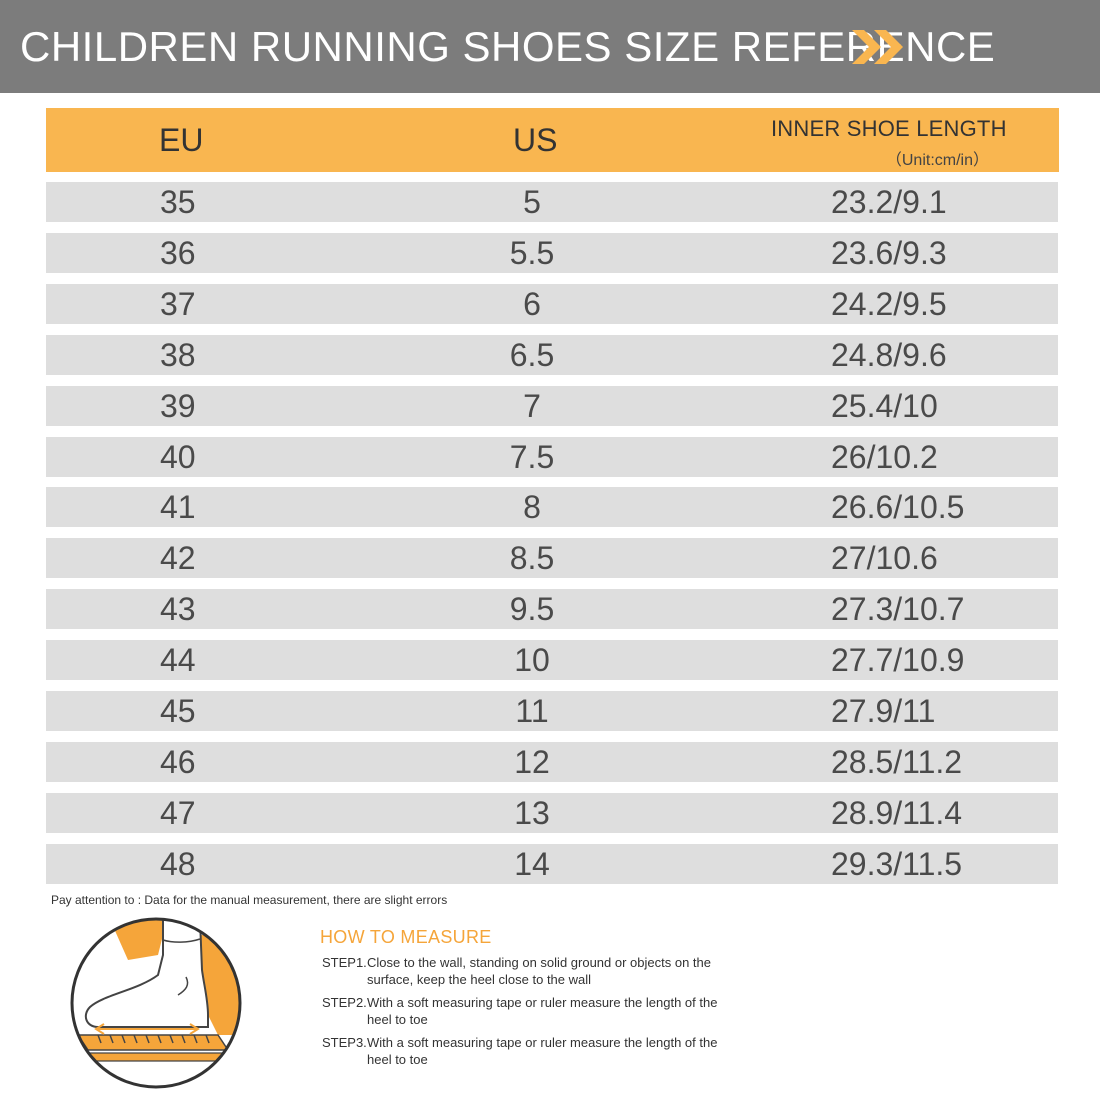 The height and width of the screenshot is (1100, 1100). Describe the element at coordinates (552, 660) in the screenshot. I see `table-row: 44 10 27.7/10.9` at that location.